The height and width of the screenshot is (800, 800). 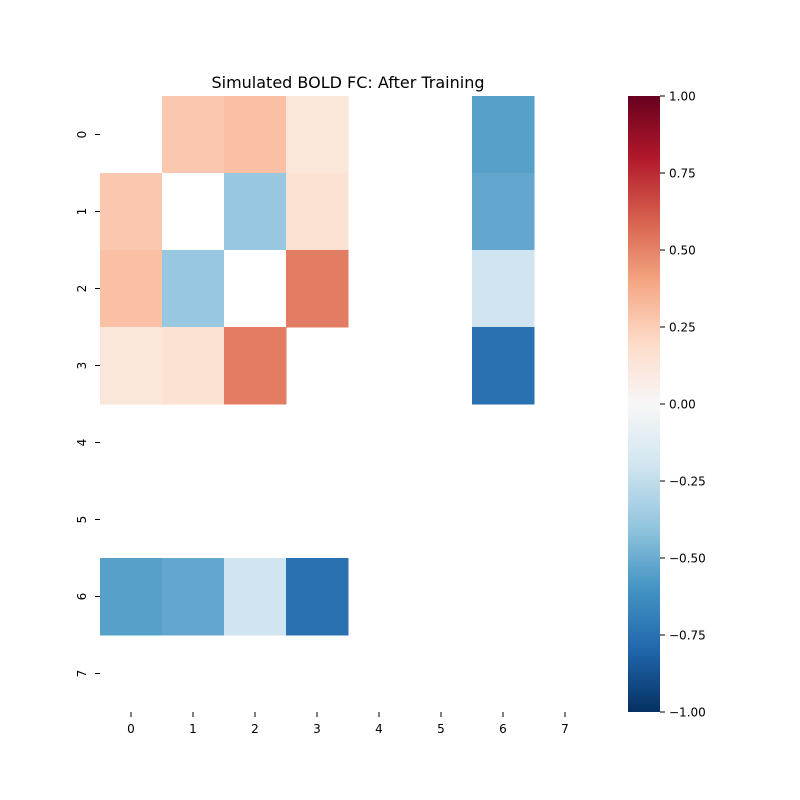 I want to click on colorbar-tick-label: 0.00, so click(x=682, y=405).